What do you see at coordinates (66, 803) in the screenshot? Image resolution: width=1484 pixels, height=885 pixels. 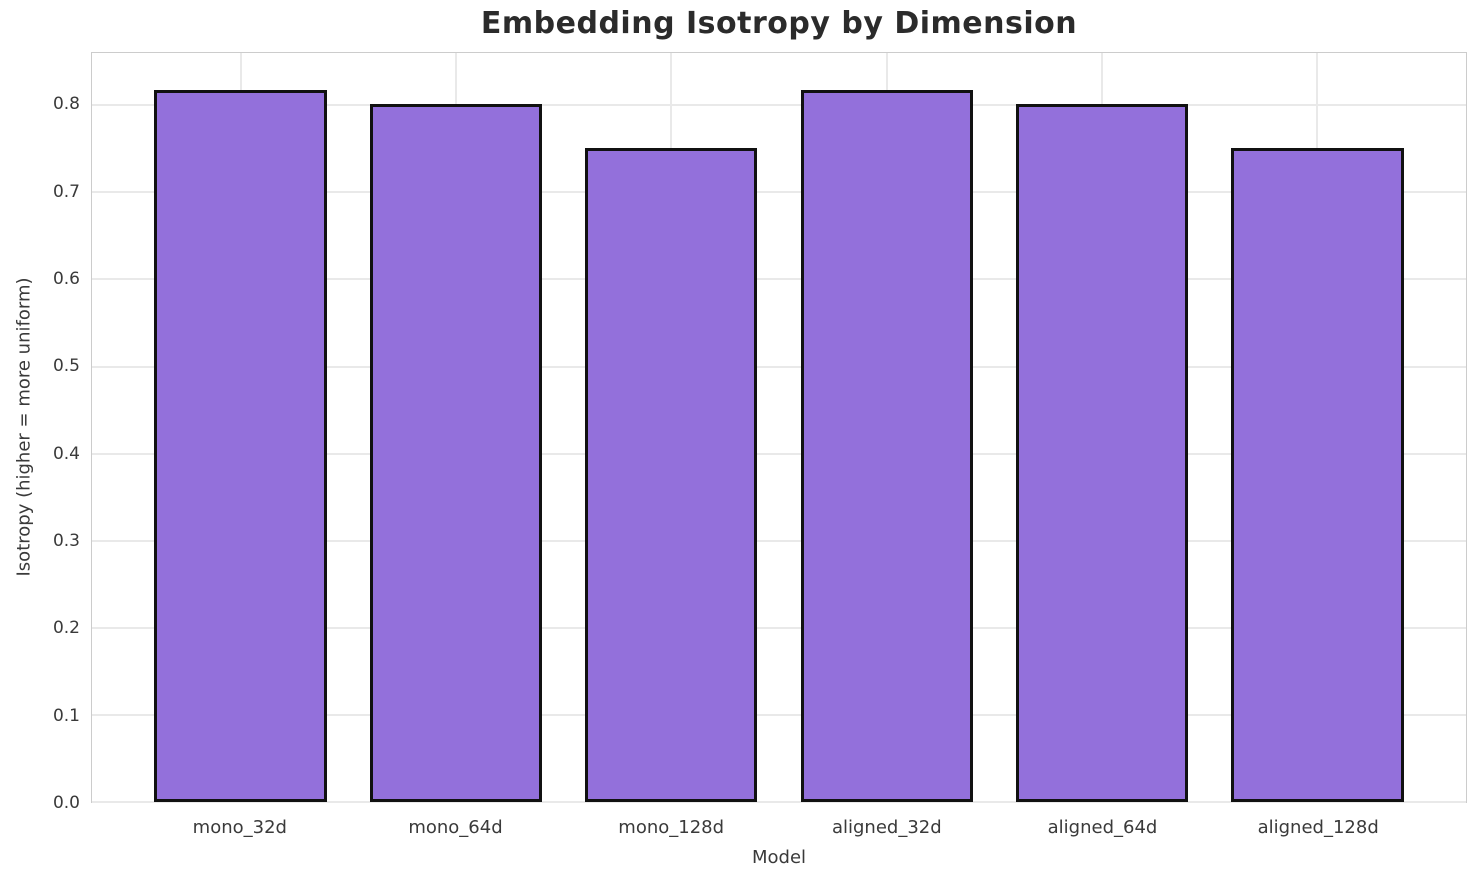 I see `y-tick-label: 0.0` at bounding box center [66, 803].